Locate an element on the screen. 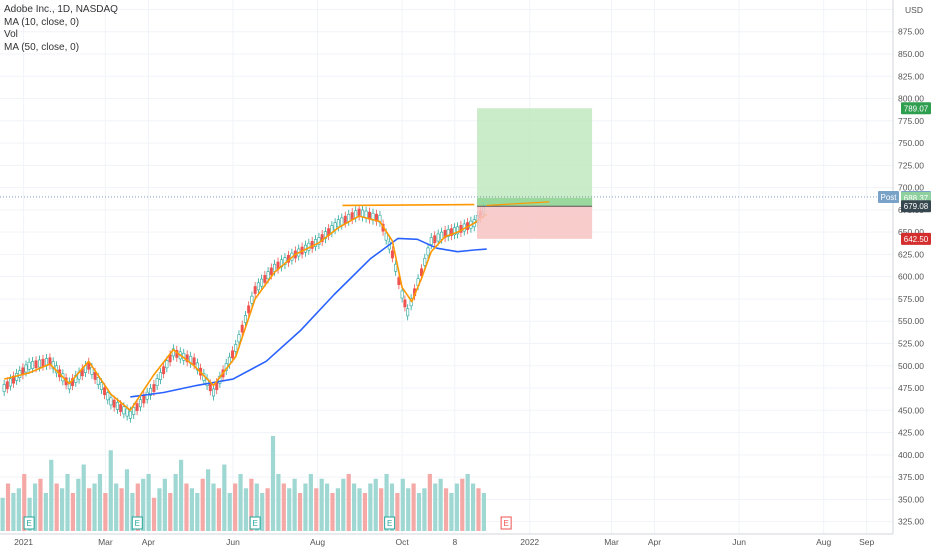 The image size is (932, 550). y-tick-label: 825.00 is located at coordinates (911, 76).